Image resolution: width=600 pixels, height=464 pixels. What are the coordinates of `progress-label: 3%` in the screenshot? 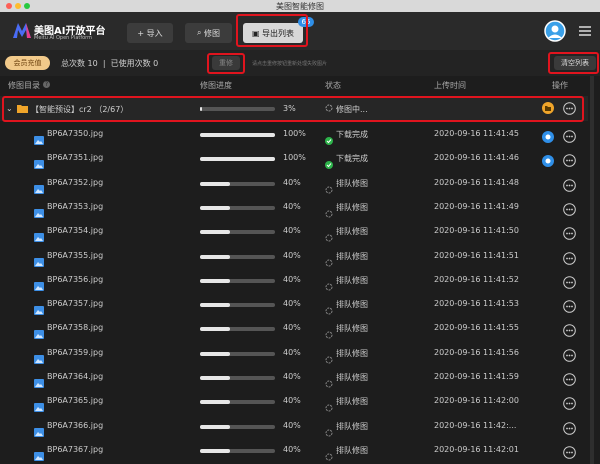 It's located at (289, 108).